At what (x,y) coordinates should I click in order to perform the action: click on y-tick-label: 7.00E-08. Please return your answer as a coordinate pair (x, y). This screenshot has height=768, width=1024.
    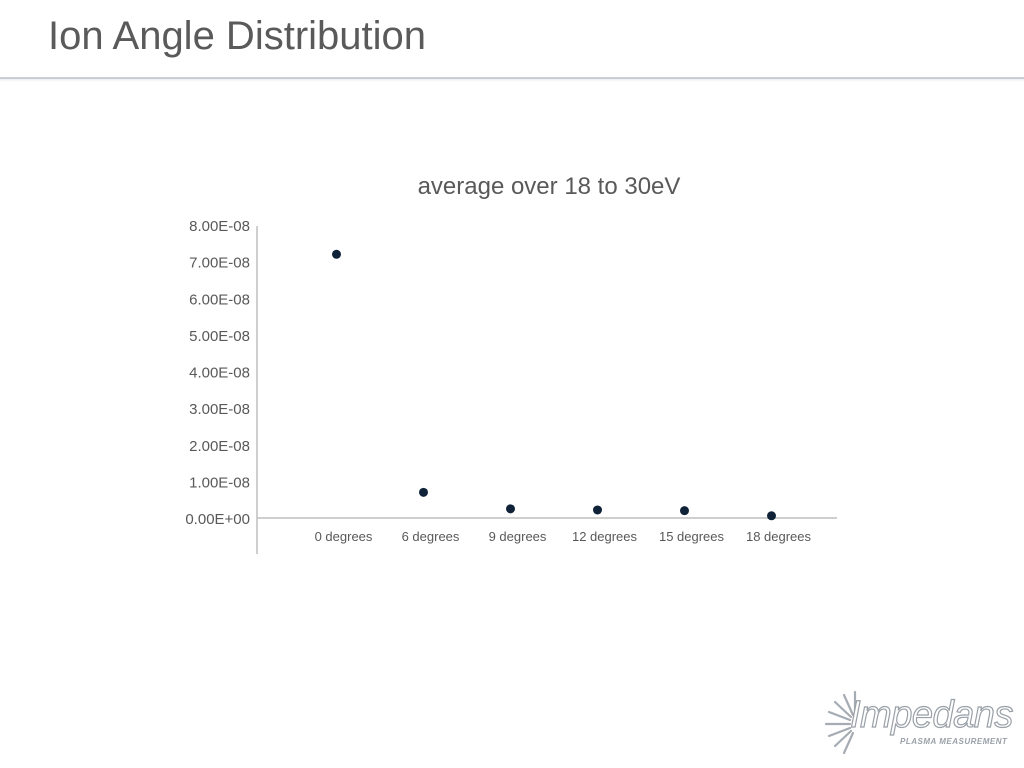
    Looking at the image, I should click on (219, 263).